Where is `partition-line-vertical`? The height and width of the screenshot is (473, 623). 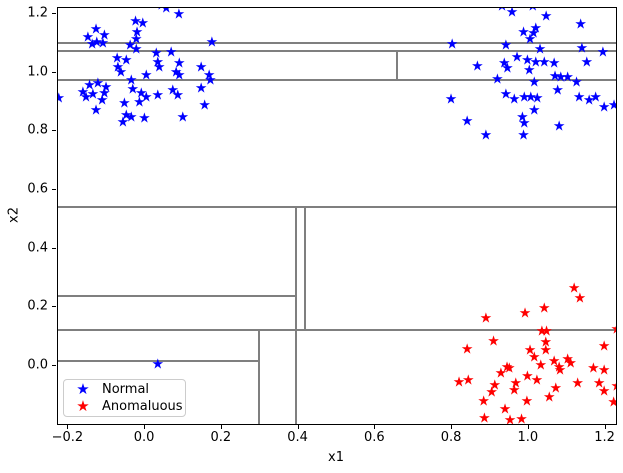 partition-line-vertical is located at coordinates (258, 376).